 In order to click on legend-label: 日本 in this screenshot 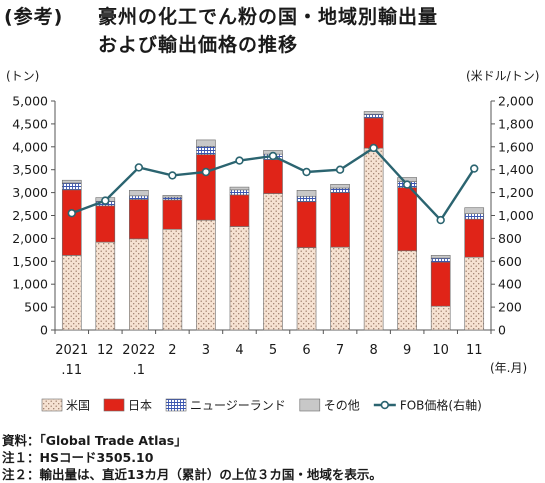, I will do `click(140, 406)`.